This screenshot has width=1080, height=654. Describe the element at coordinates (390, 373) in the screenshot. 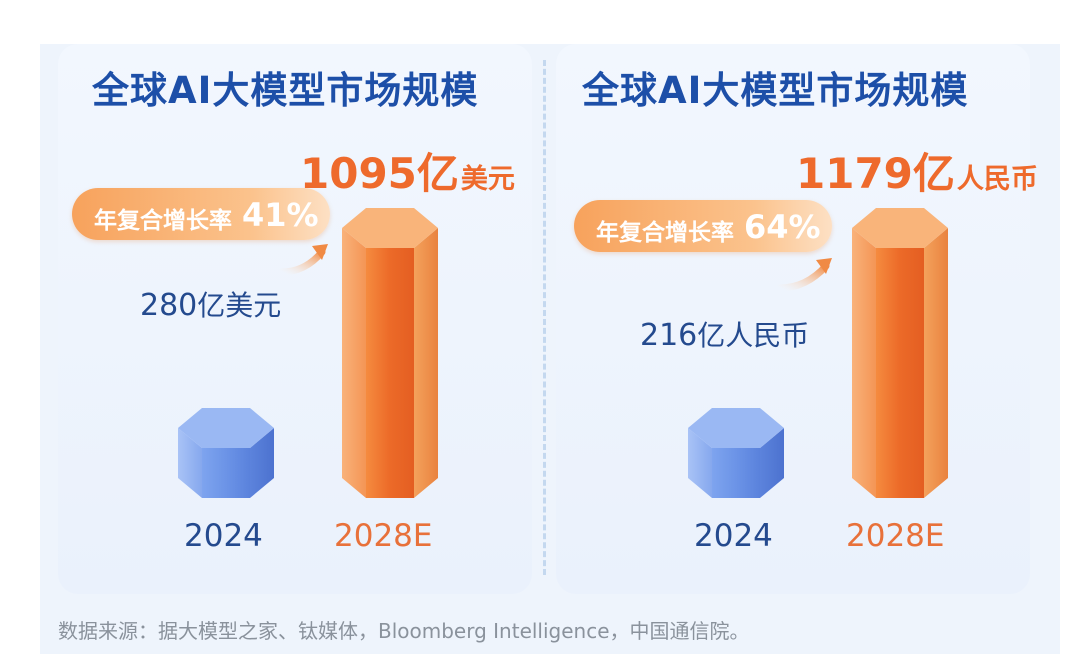

I see `bar-2028e-usd` at that location.